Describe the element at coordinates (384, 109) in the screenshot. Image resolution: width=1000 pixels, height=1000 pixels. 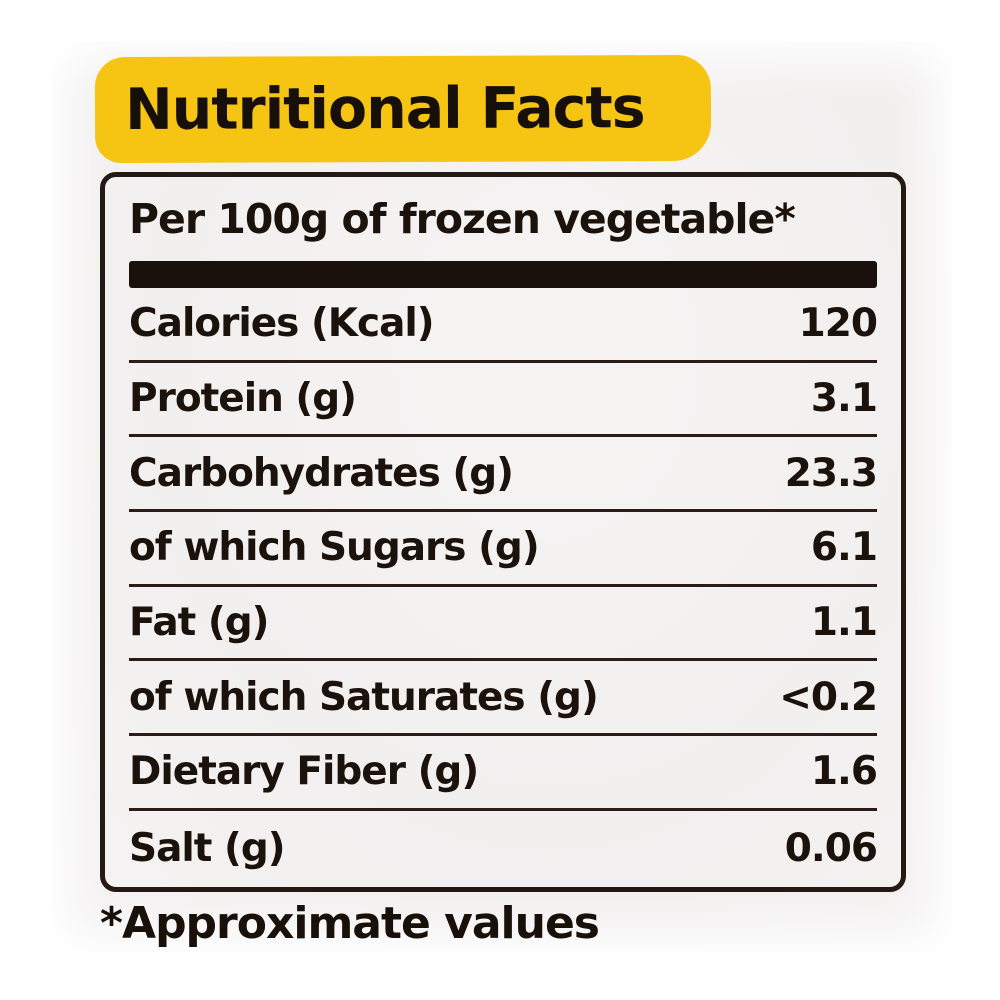
I see `page-title: Nutritional Facts` at that location.